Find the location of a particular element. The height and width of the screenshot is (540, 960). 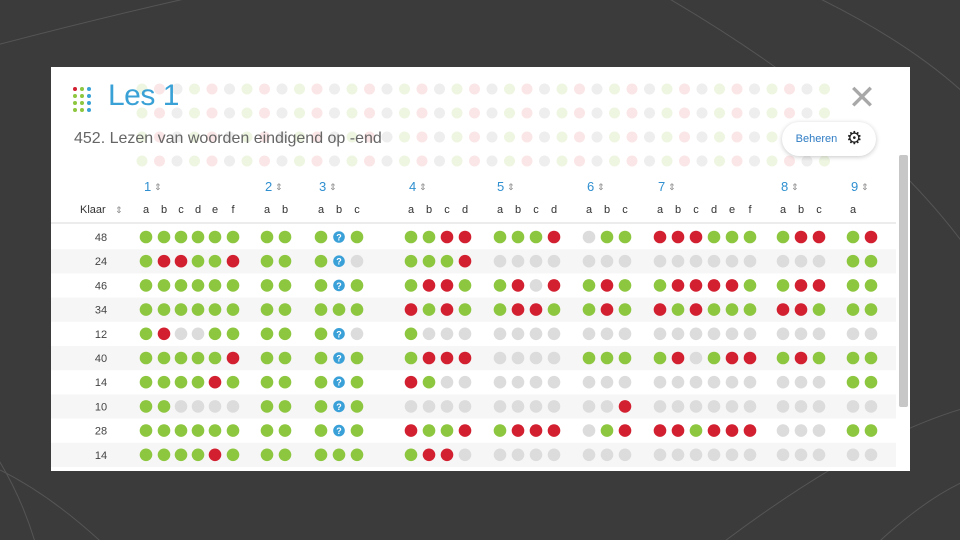

column-number: 3 is located at coordinates (322, 186).